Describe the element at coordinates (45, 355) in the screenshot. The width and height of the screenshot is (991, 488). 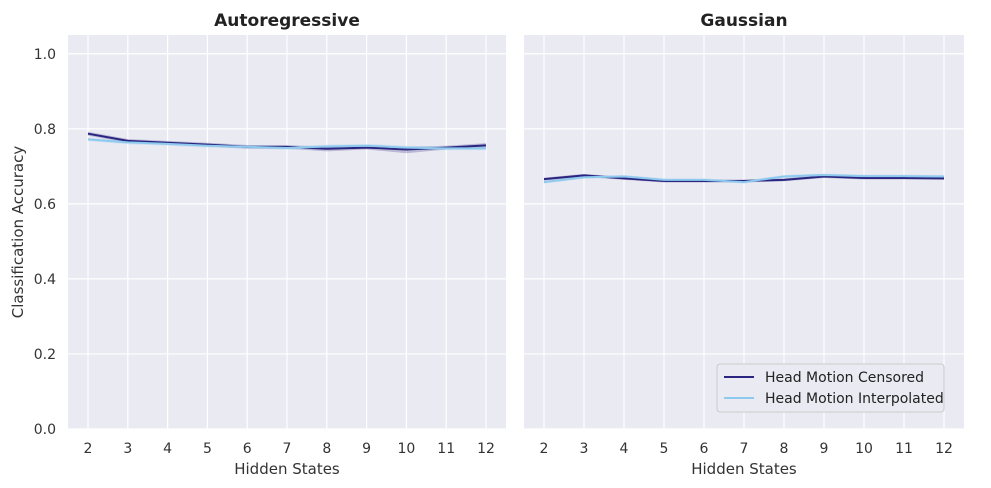
I see `y-tick-label: 0.2` at that location.